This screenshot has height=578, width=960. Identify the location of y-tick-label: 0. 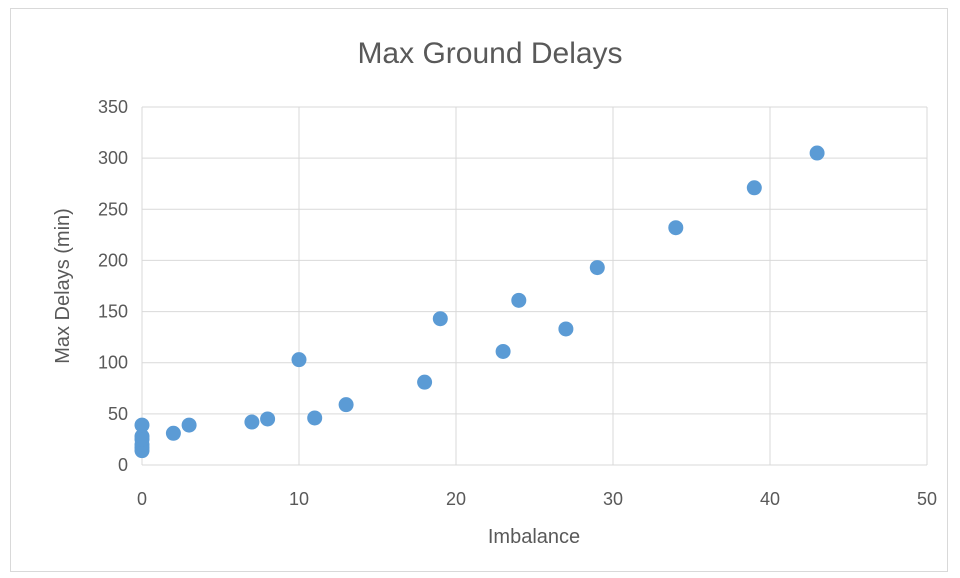
(123, 465).